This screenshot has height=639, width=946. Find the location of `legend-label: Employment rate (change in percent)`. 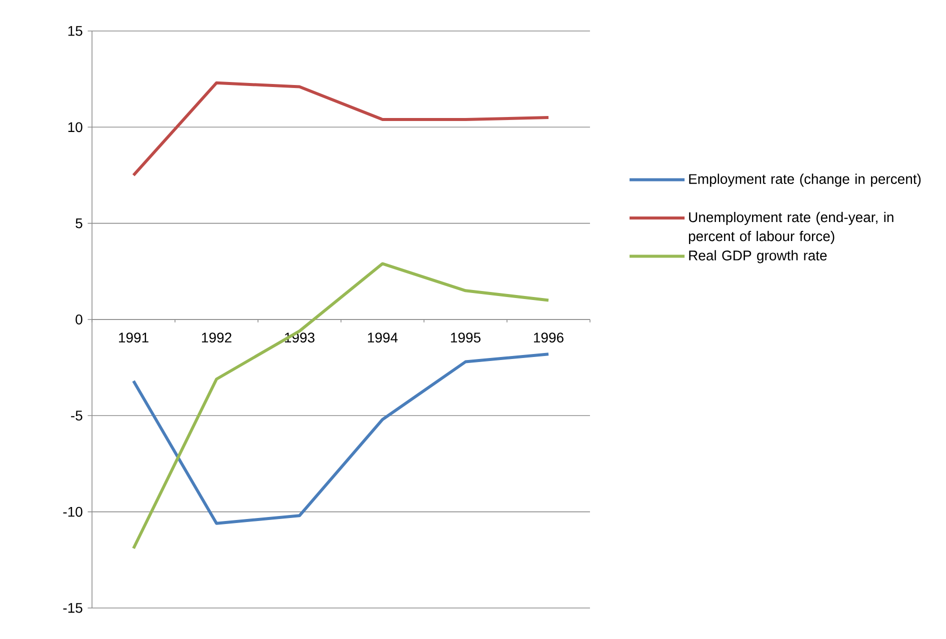

legend-label: Employment rate (change in percent) is located at coordinates (805, 180).